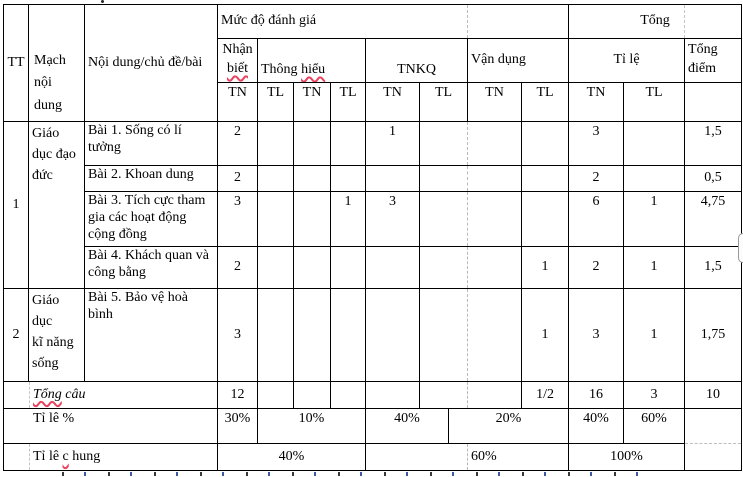  Describe the element at coordinates (56, 335) in the screenshot. I see `cell-mach-group-2: Giáo dục kĩ năng sống` at that location.